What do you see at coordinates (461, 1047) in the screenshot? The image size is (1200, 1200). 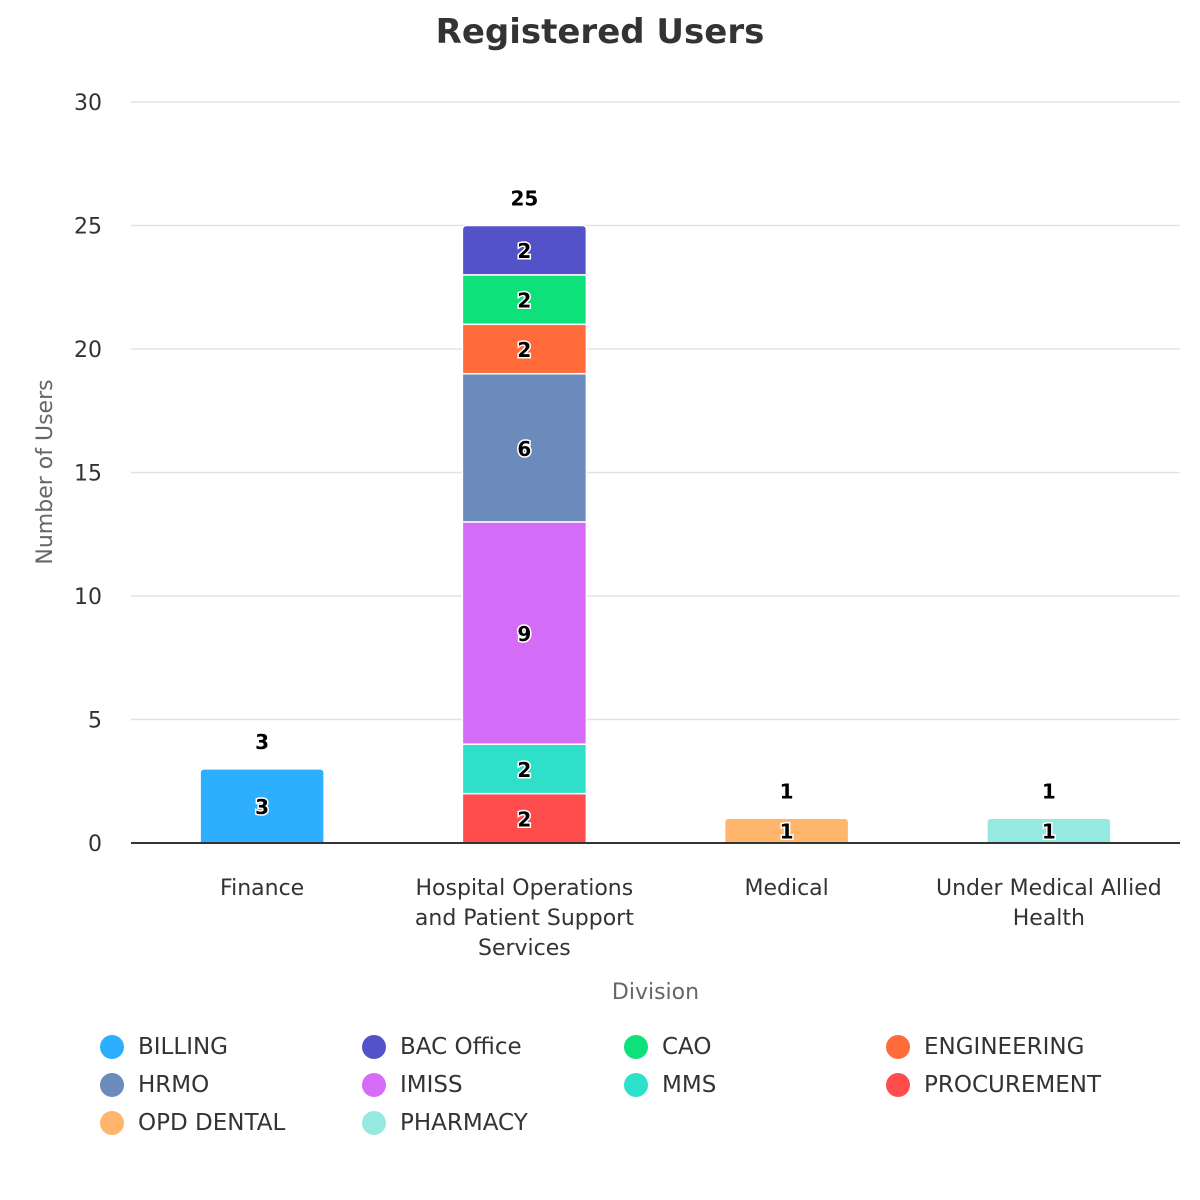 I see `legend-label: BAC Office` at bounding box center [461, 1047].